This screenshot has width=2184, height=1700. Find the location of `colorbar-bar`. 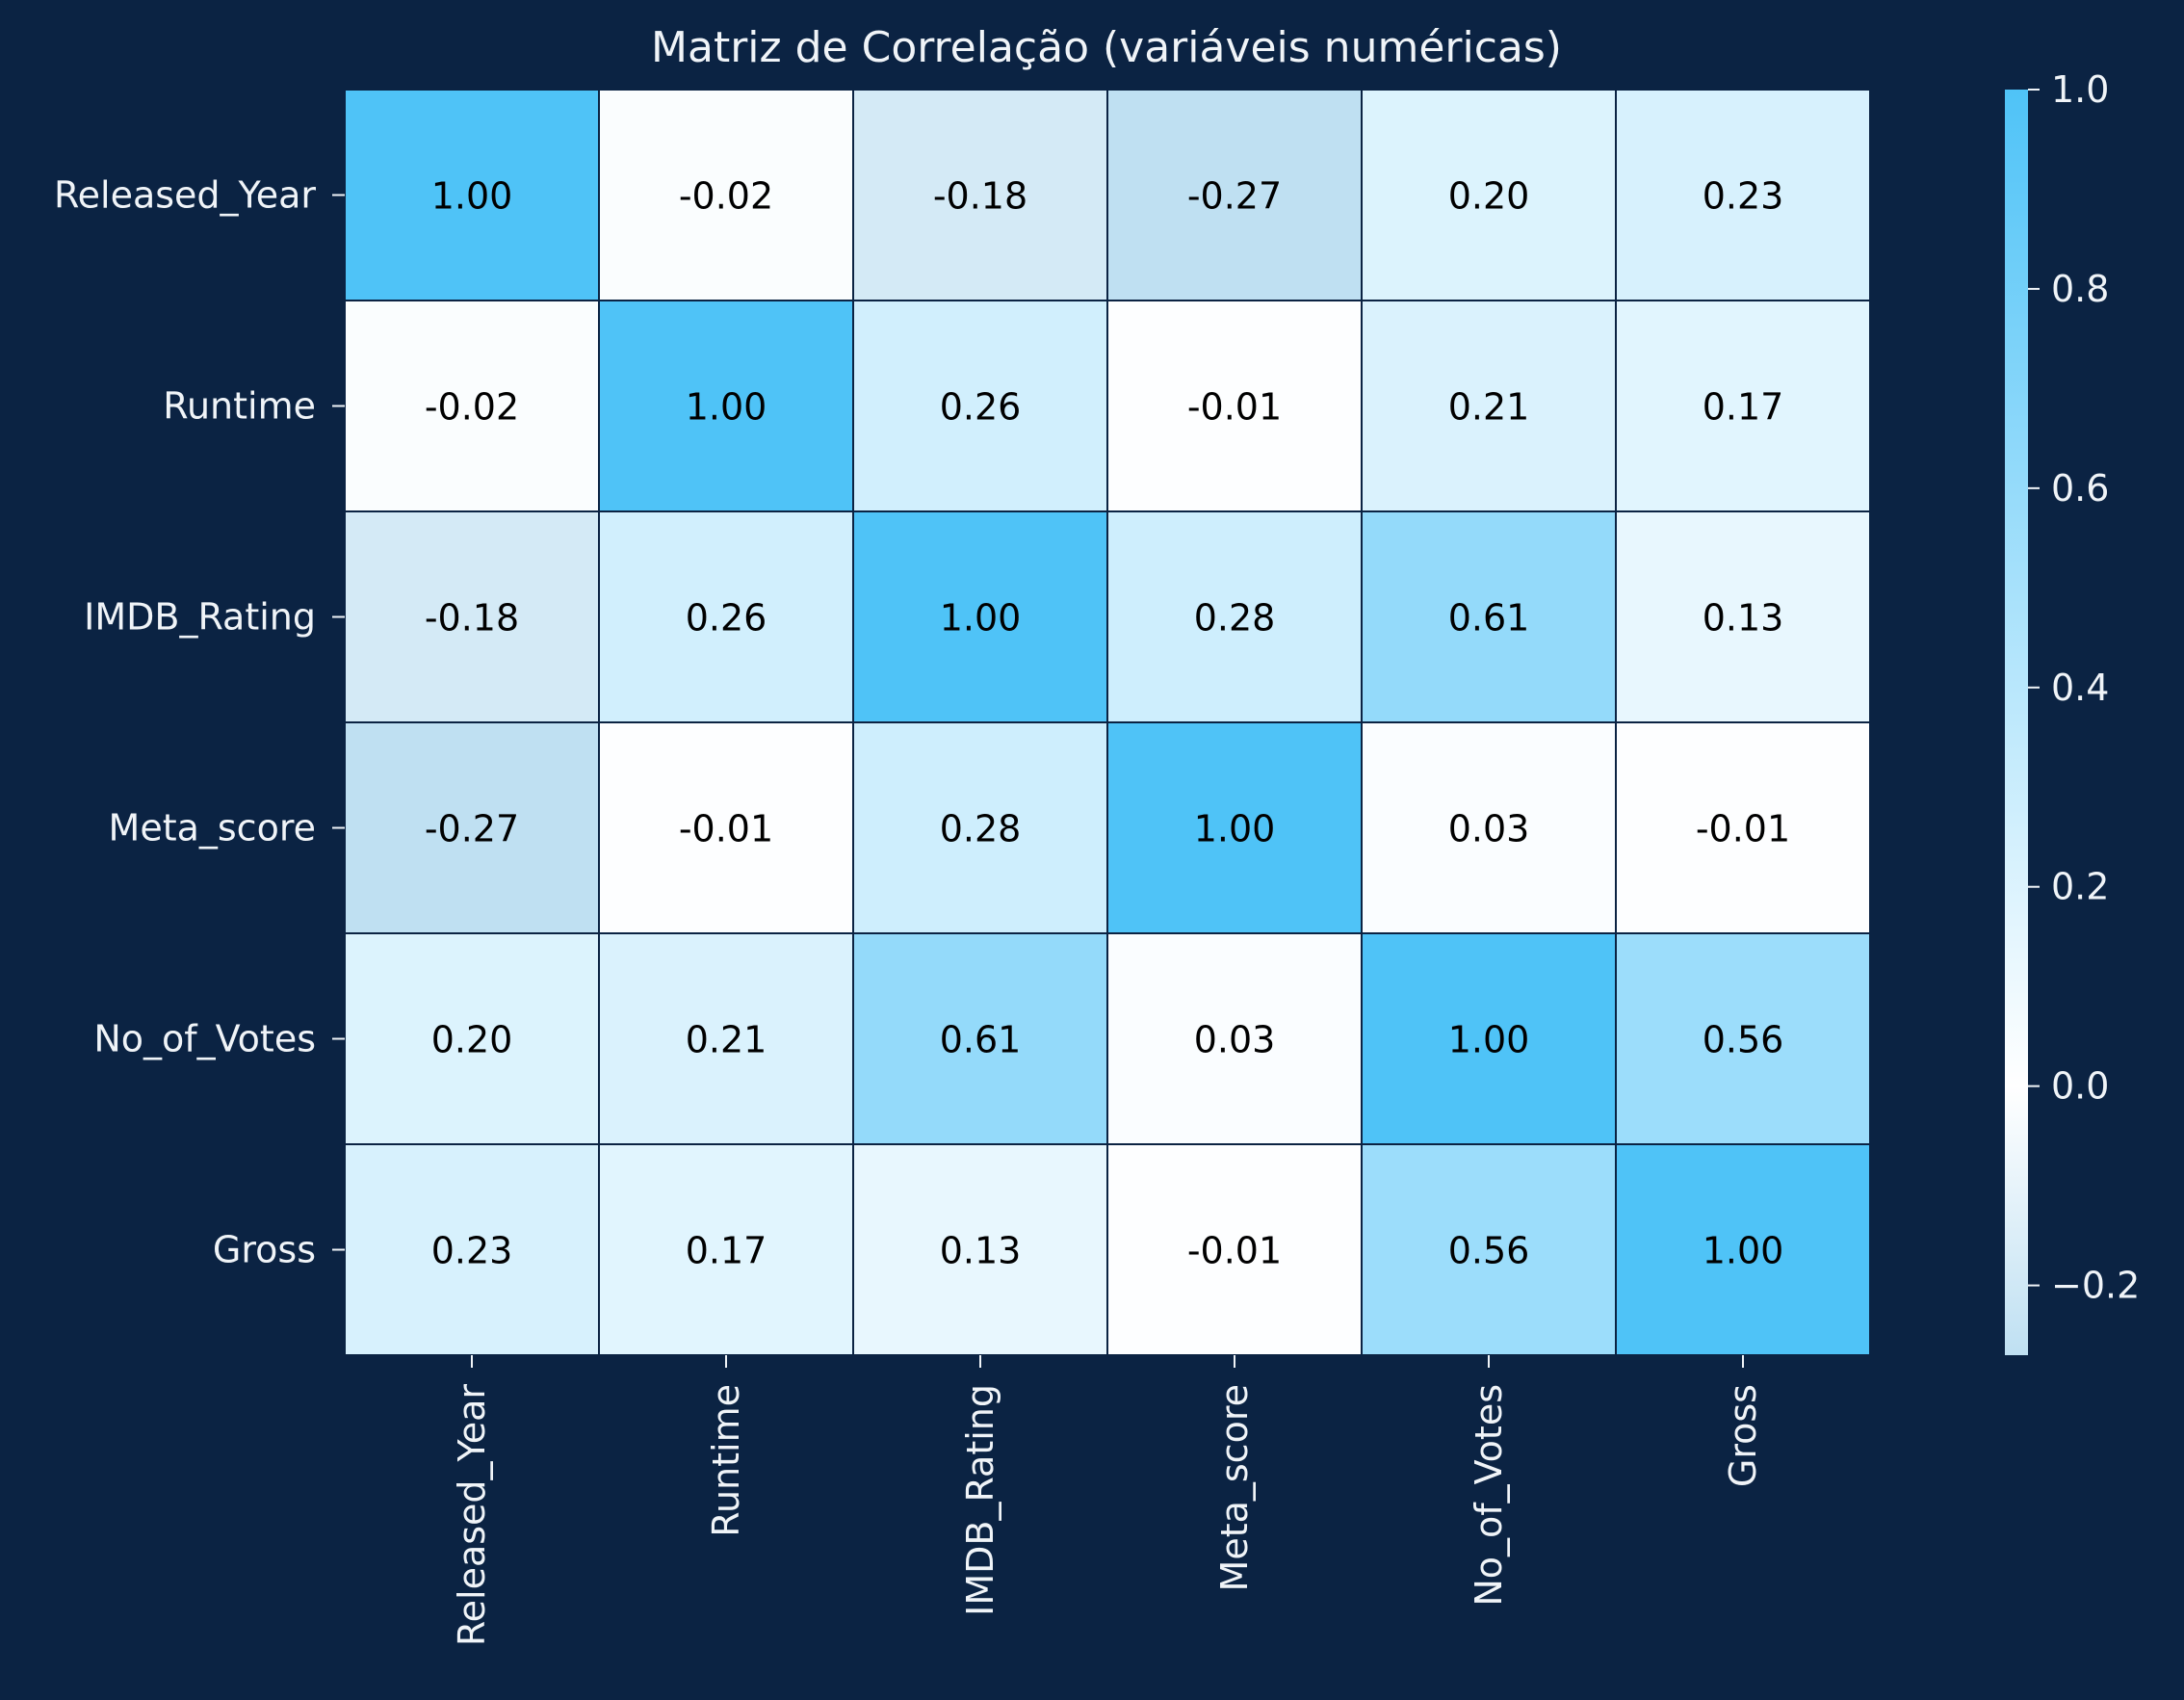

colorbar-bar is located at coordinates (2016, 723).